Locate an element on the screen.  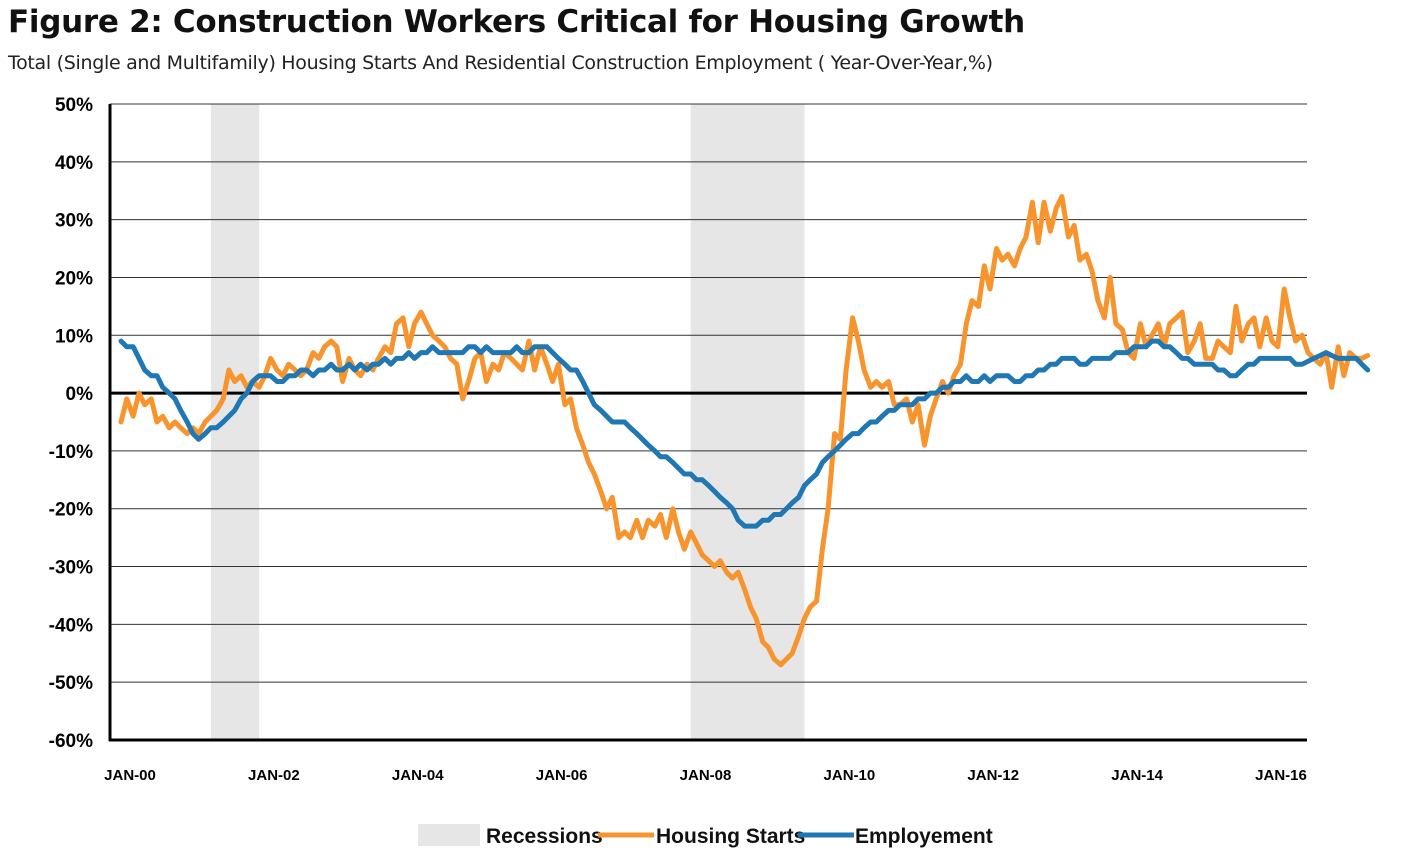
y-tick-label: -50% is located at coordinates (71, 683).